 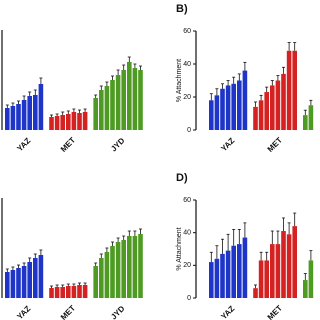 What do you see at coordinates (182, 9) in the screenshot?
I see `panel-label: B)` at bounding box center [182, 9].